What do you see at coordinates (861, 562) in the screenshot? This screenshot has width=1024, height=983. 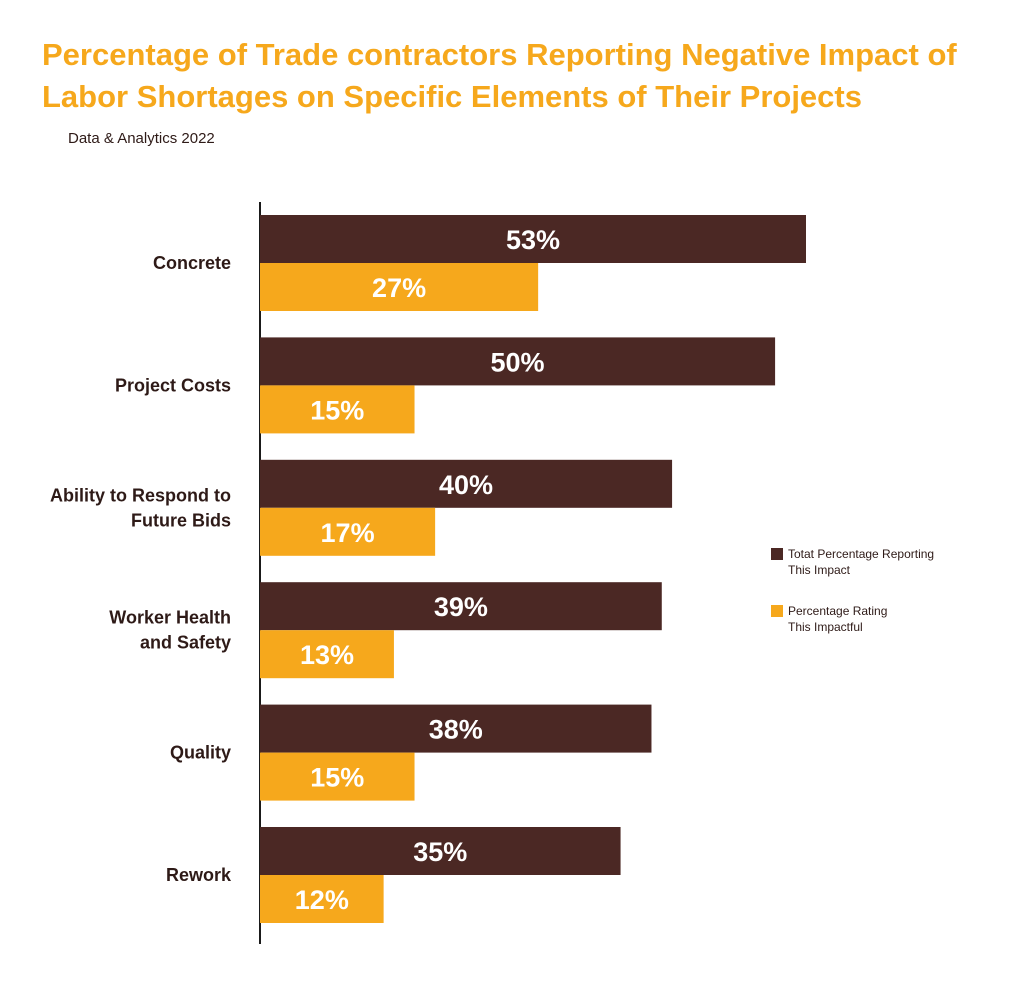 I see `legend-label: Totat Percentage Reporting This Impact` at bounding box center [861, 562].